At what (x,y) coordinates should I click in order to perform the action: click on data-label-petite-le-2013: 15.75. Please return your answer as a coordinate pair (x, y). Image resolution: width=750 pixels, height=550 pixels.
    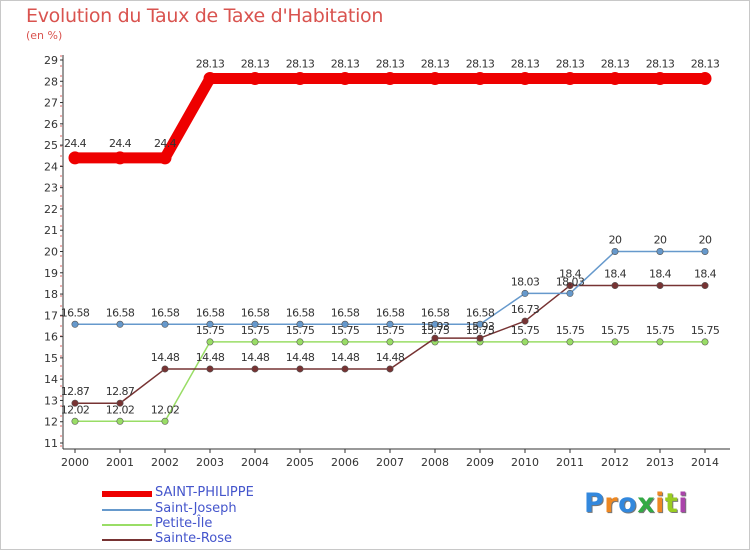
    Looking at the image, I should click on (660, 330).